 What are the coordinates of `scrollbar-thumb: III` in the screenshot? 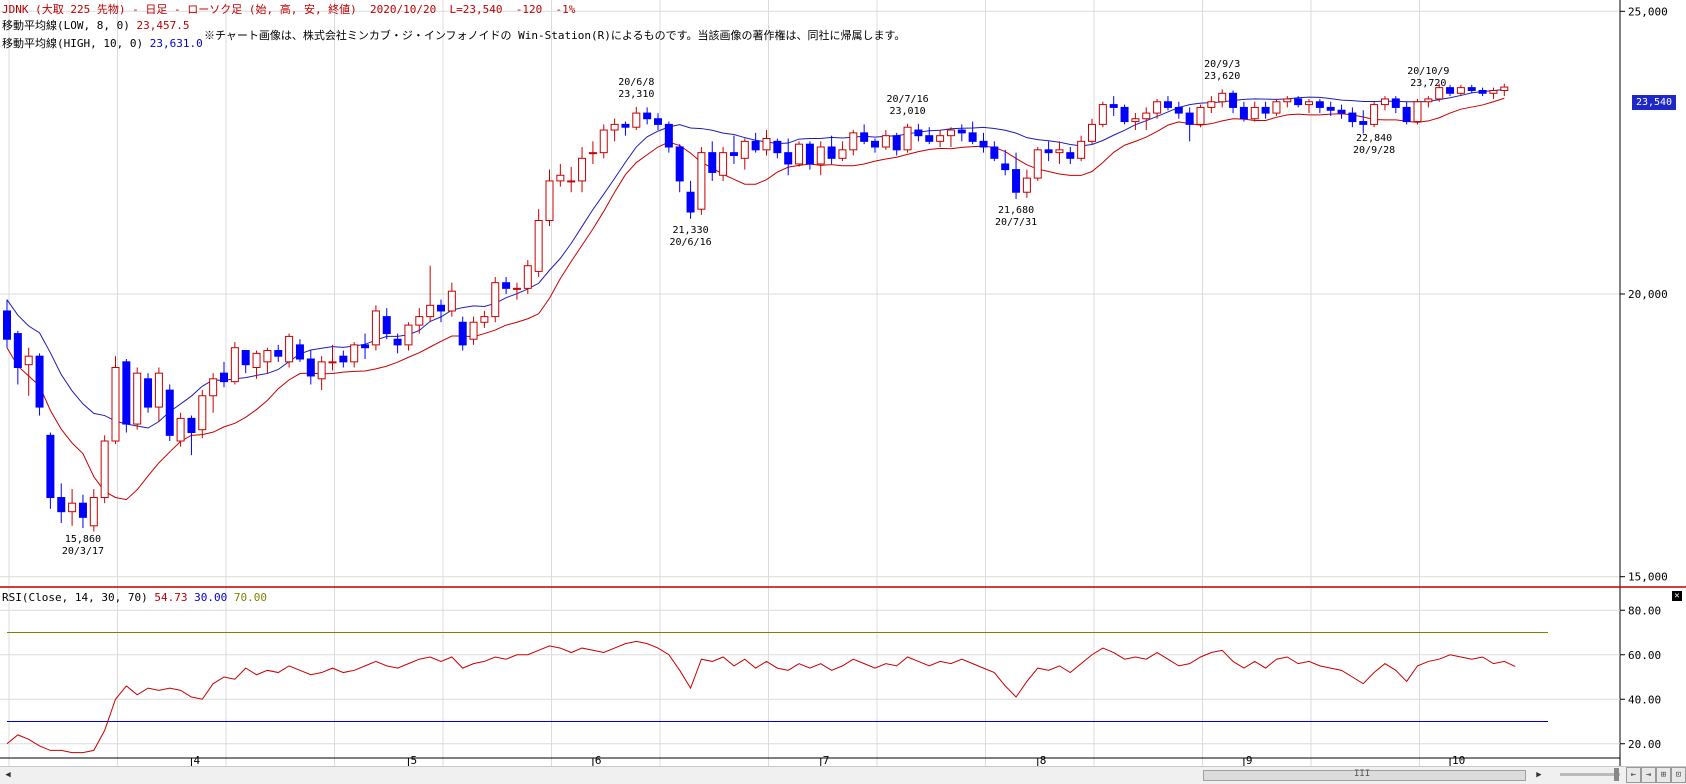 It's located at (1364, 775).